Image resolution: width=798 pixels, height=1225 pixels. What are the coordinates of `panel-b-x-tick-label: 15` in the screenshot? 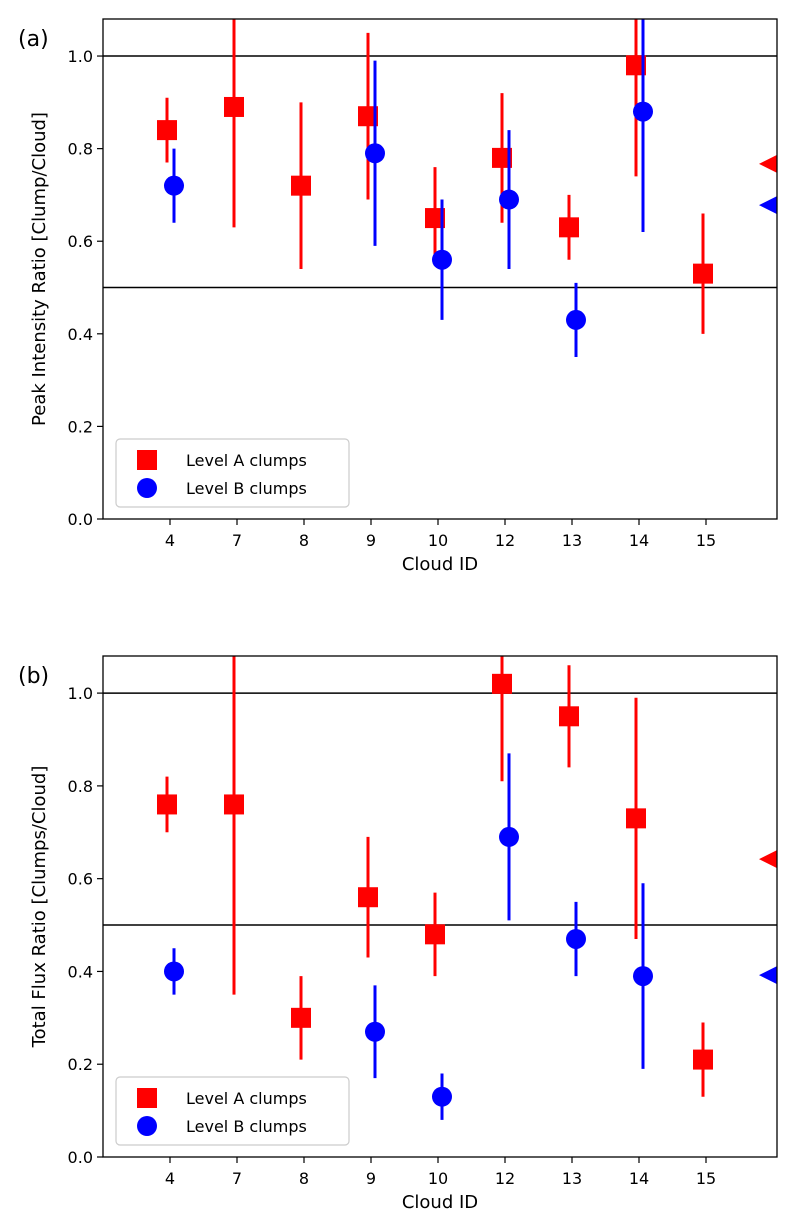 It's located at (706, 1178).